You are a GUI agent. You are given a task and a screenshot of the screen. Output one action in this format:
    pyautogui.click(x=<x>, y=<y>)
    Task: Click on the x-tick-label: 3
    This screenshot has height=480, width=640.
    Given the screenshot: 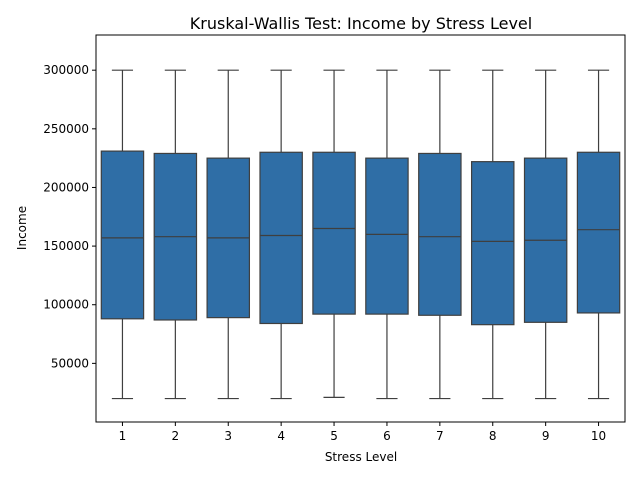 What is the action you would take?
    pyautogui.click(x=228, y=436)
    